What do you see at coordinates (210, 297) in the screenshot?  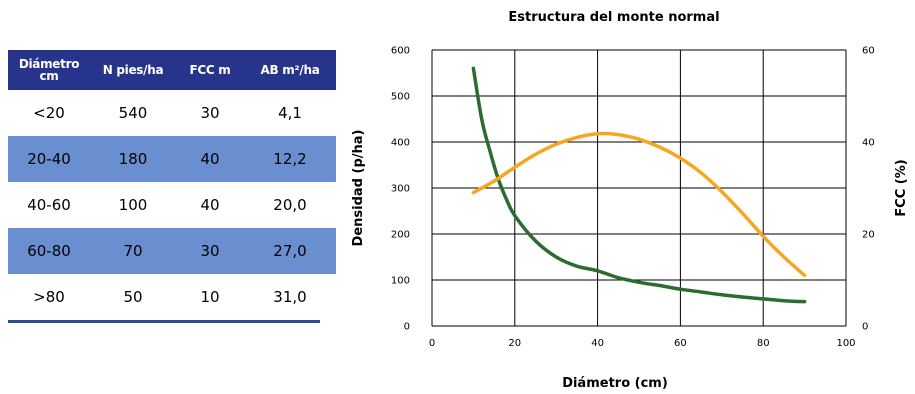 I see `cell-fcc: 10` at bounding box center [210, 297].